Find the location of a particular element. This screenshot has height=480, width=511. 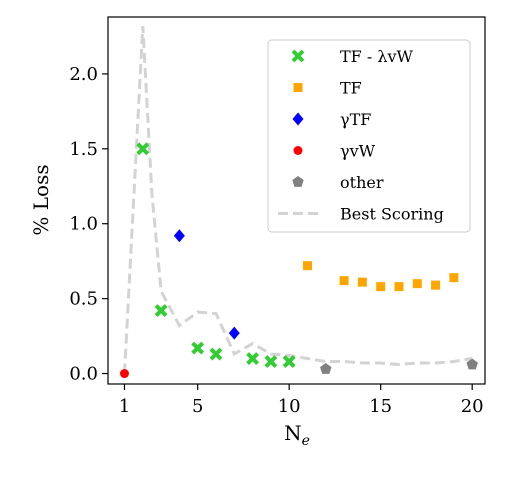

legend-label-vw: γvW is located at coordinates (358, 151).